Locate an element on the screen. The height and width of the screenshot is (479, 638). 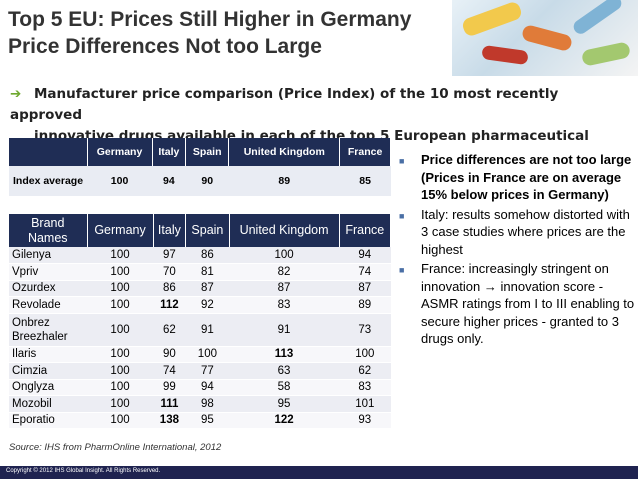
table-row: Cimzia 100 74 77 63 62 is located at coordinates (200, 371).